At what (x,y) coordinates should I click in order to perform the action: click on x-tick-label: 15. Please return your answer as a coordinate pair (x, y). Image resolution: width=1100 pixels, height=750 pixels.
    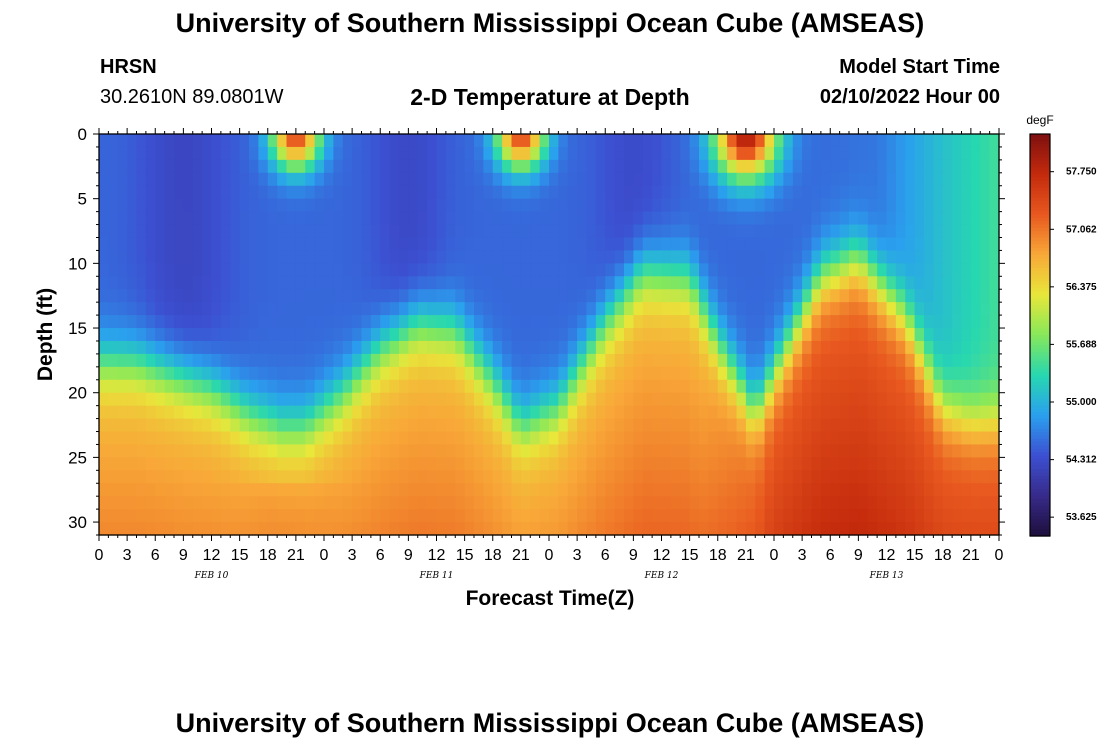
    Looking at the image, I should click on (915, 555).